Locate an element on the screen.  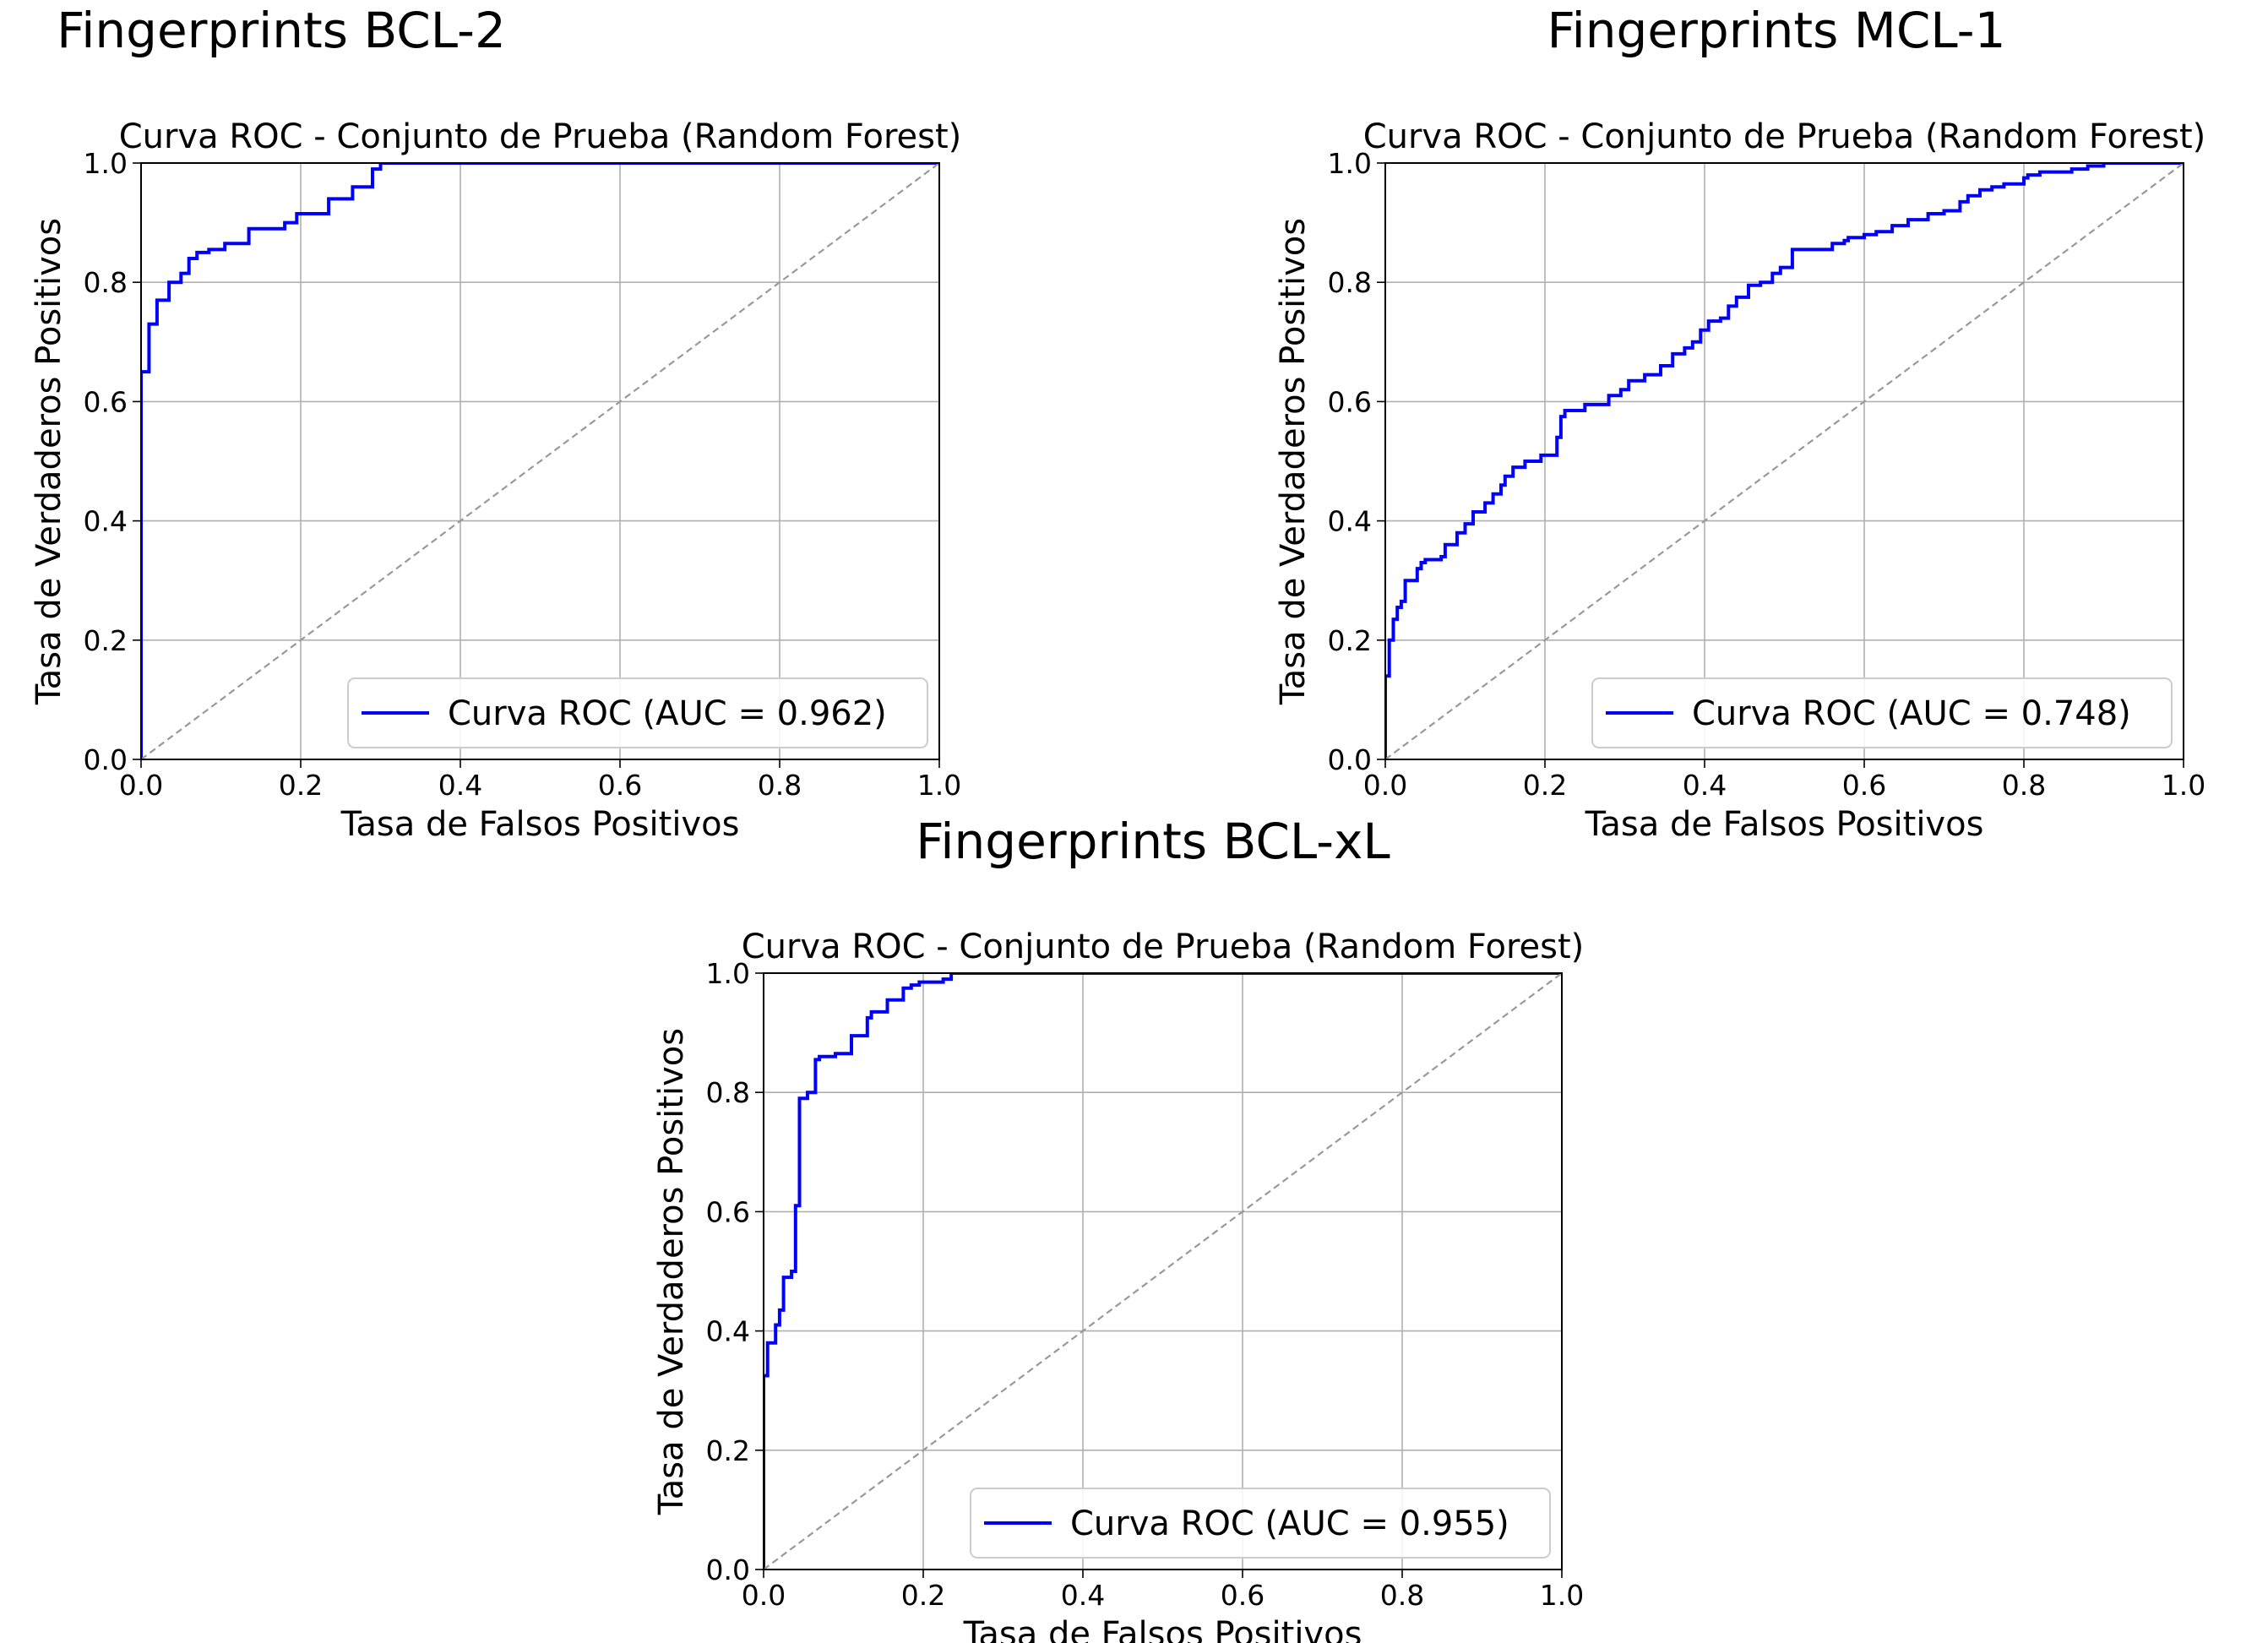
legend-label: Curva ROC (AUC = 0.748) is located at coordinates (1912, 713).